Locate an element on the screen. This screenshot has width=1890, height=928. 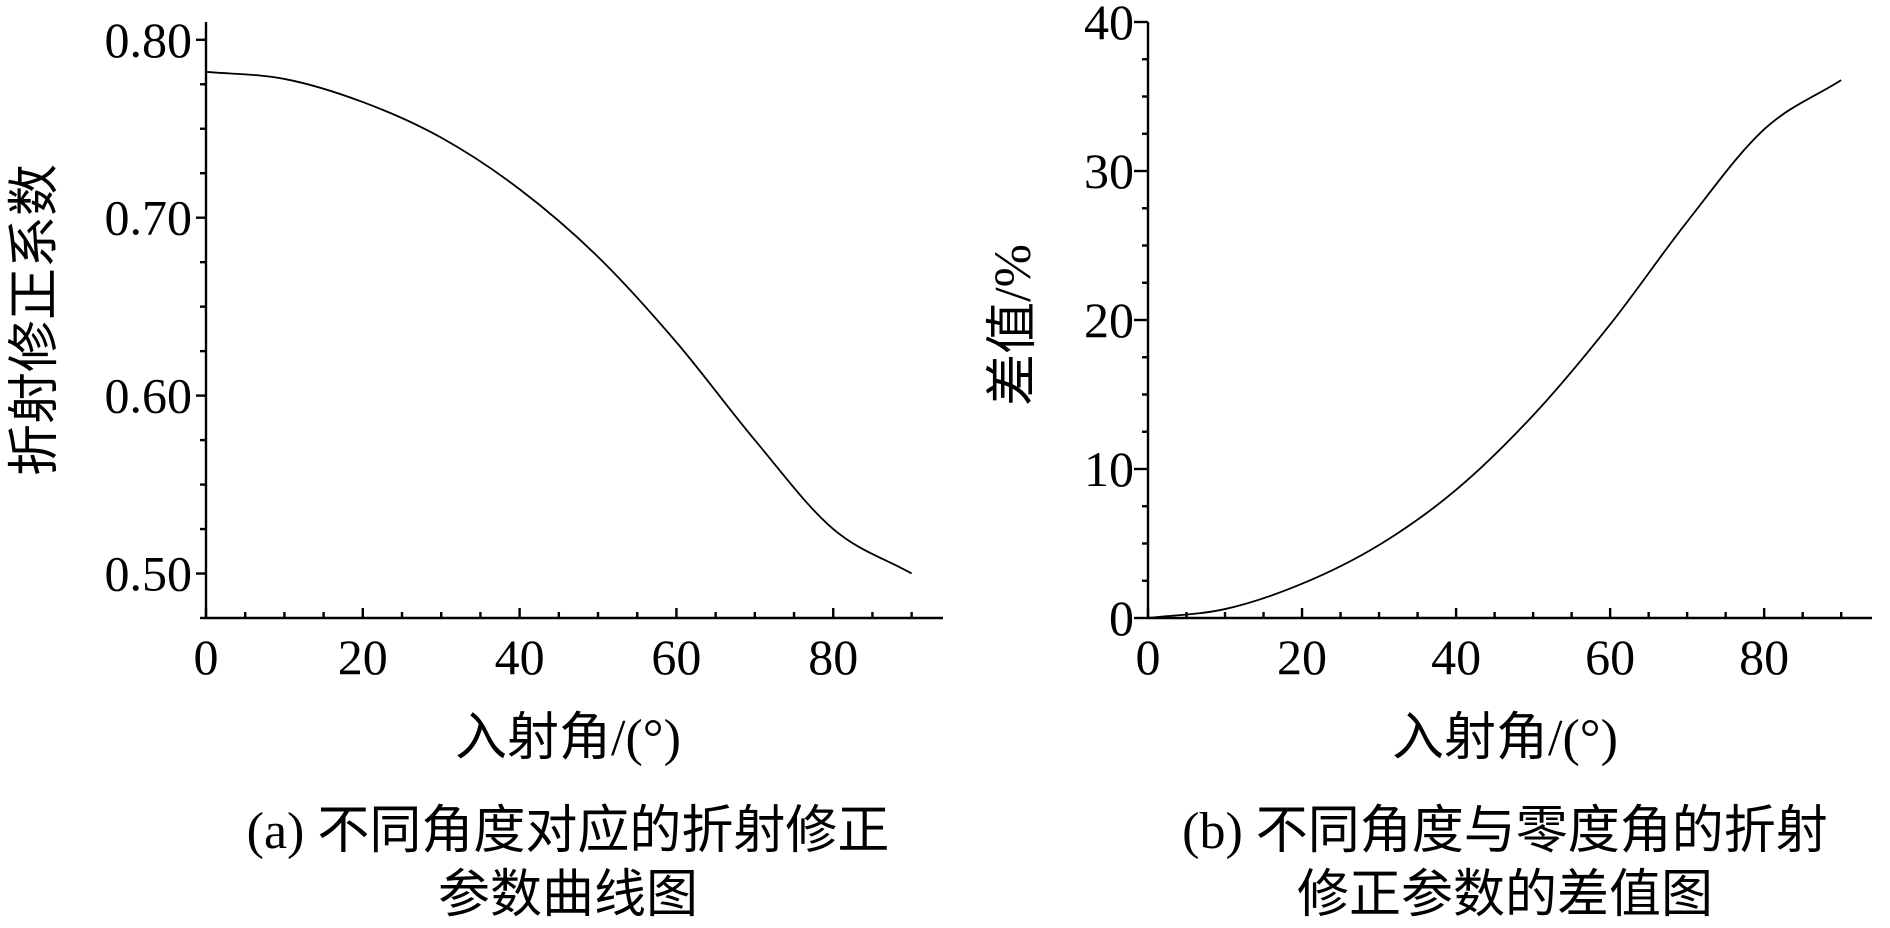
panel-a-ylabel: 折射修正系数 is located at coordinates (35, 320).